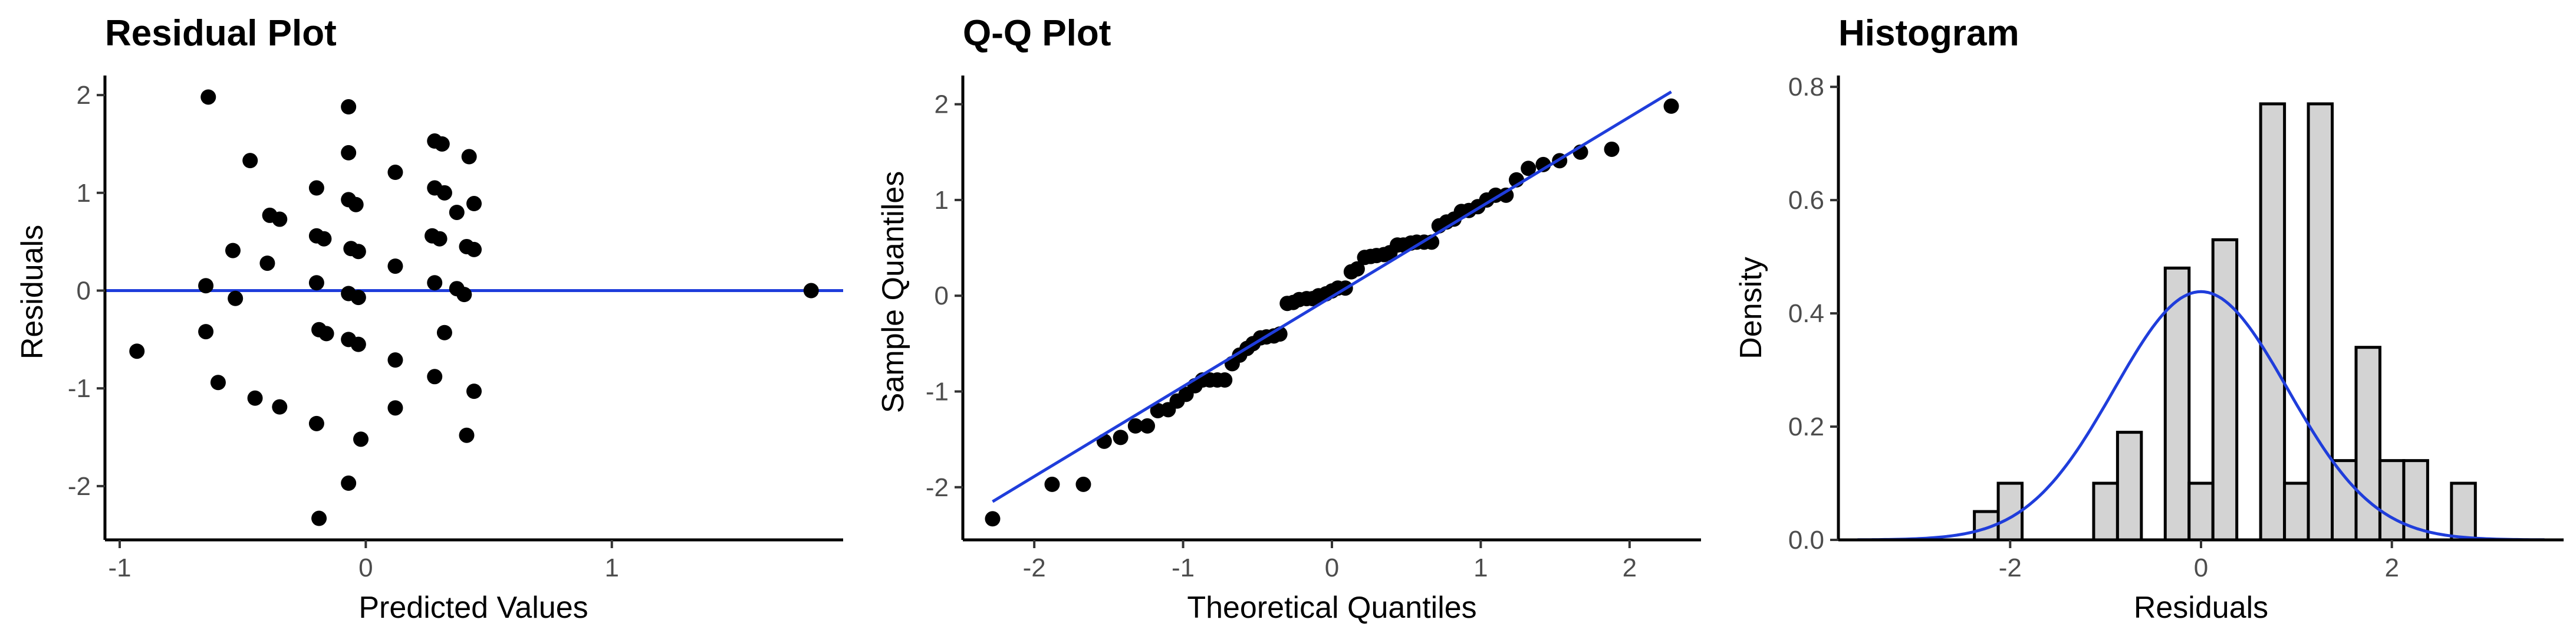  Describe the element at coordinates (2011, 567) in the screenshot. I see `histogram-x-tick-label: -2` at that location.